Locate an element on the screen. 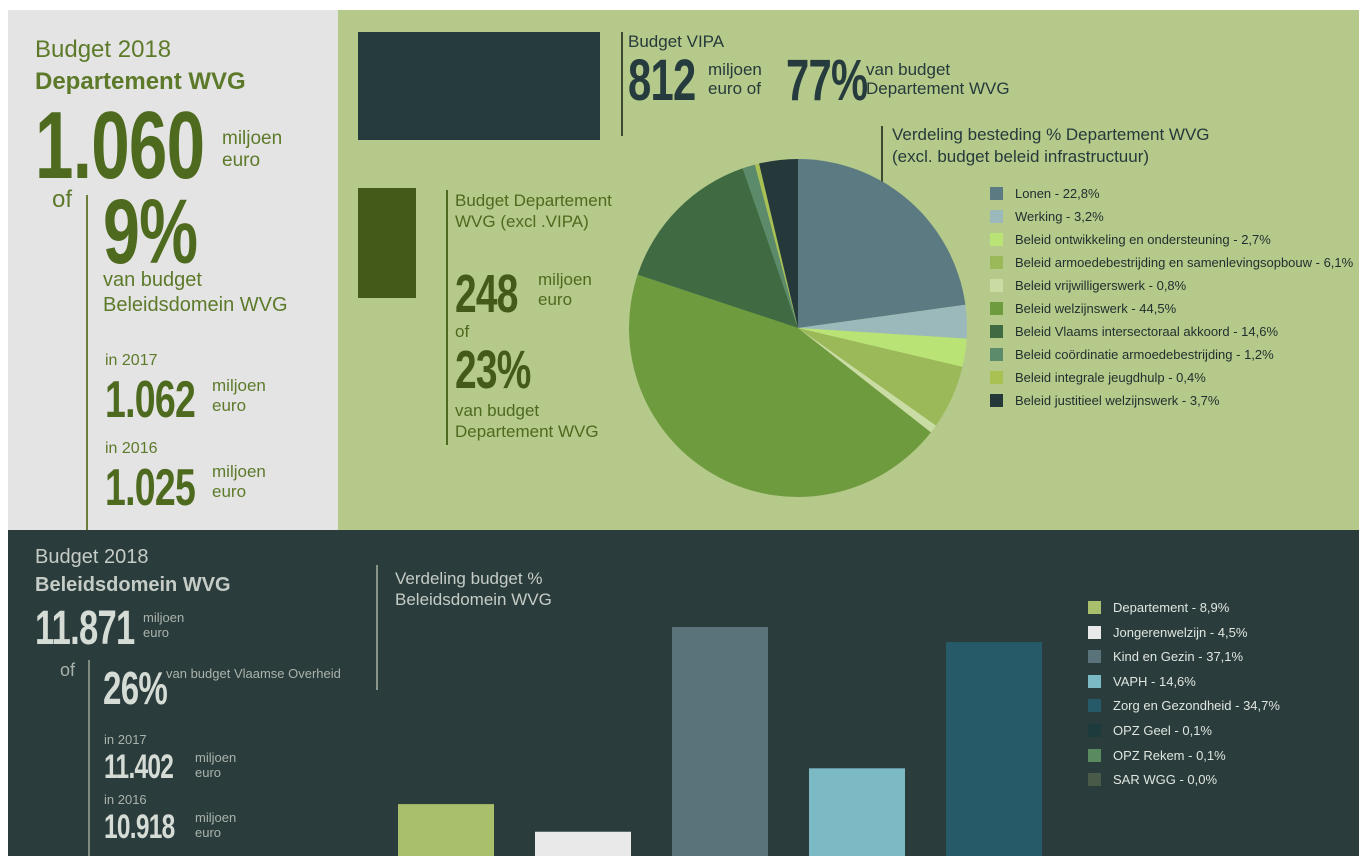 This screenshot has height=856, width=1359. pct-text: van budget Vlaamse Overheid is located at coordinates (253, 673).